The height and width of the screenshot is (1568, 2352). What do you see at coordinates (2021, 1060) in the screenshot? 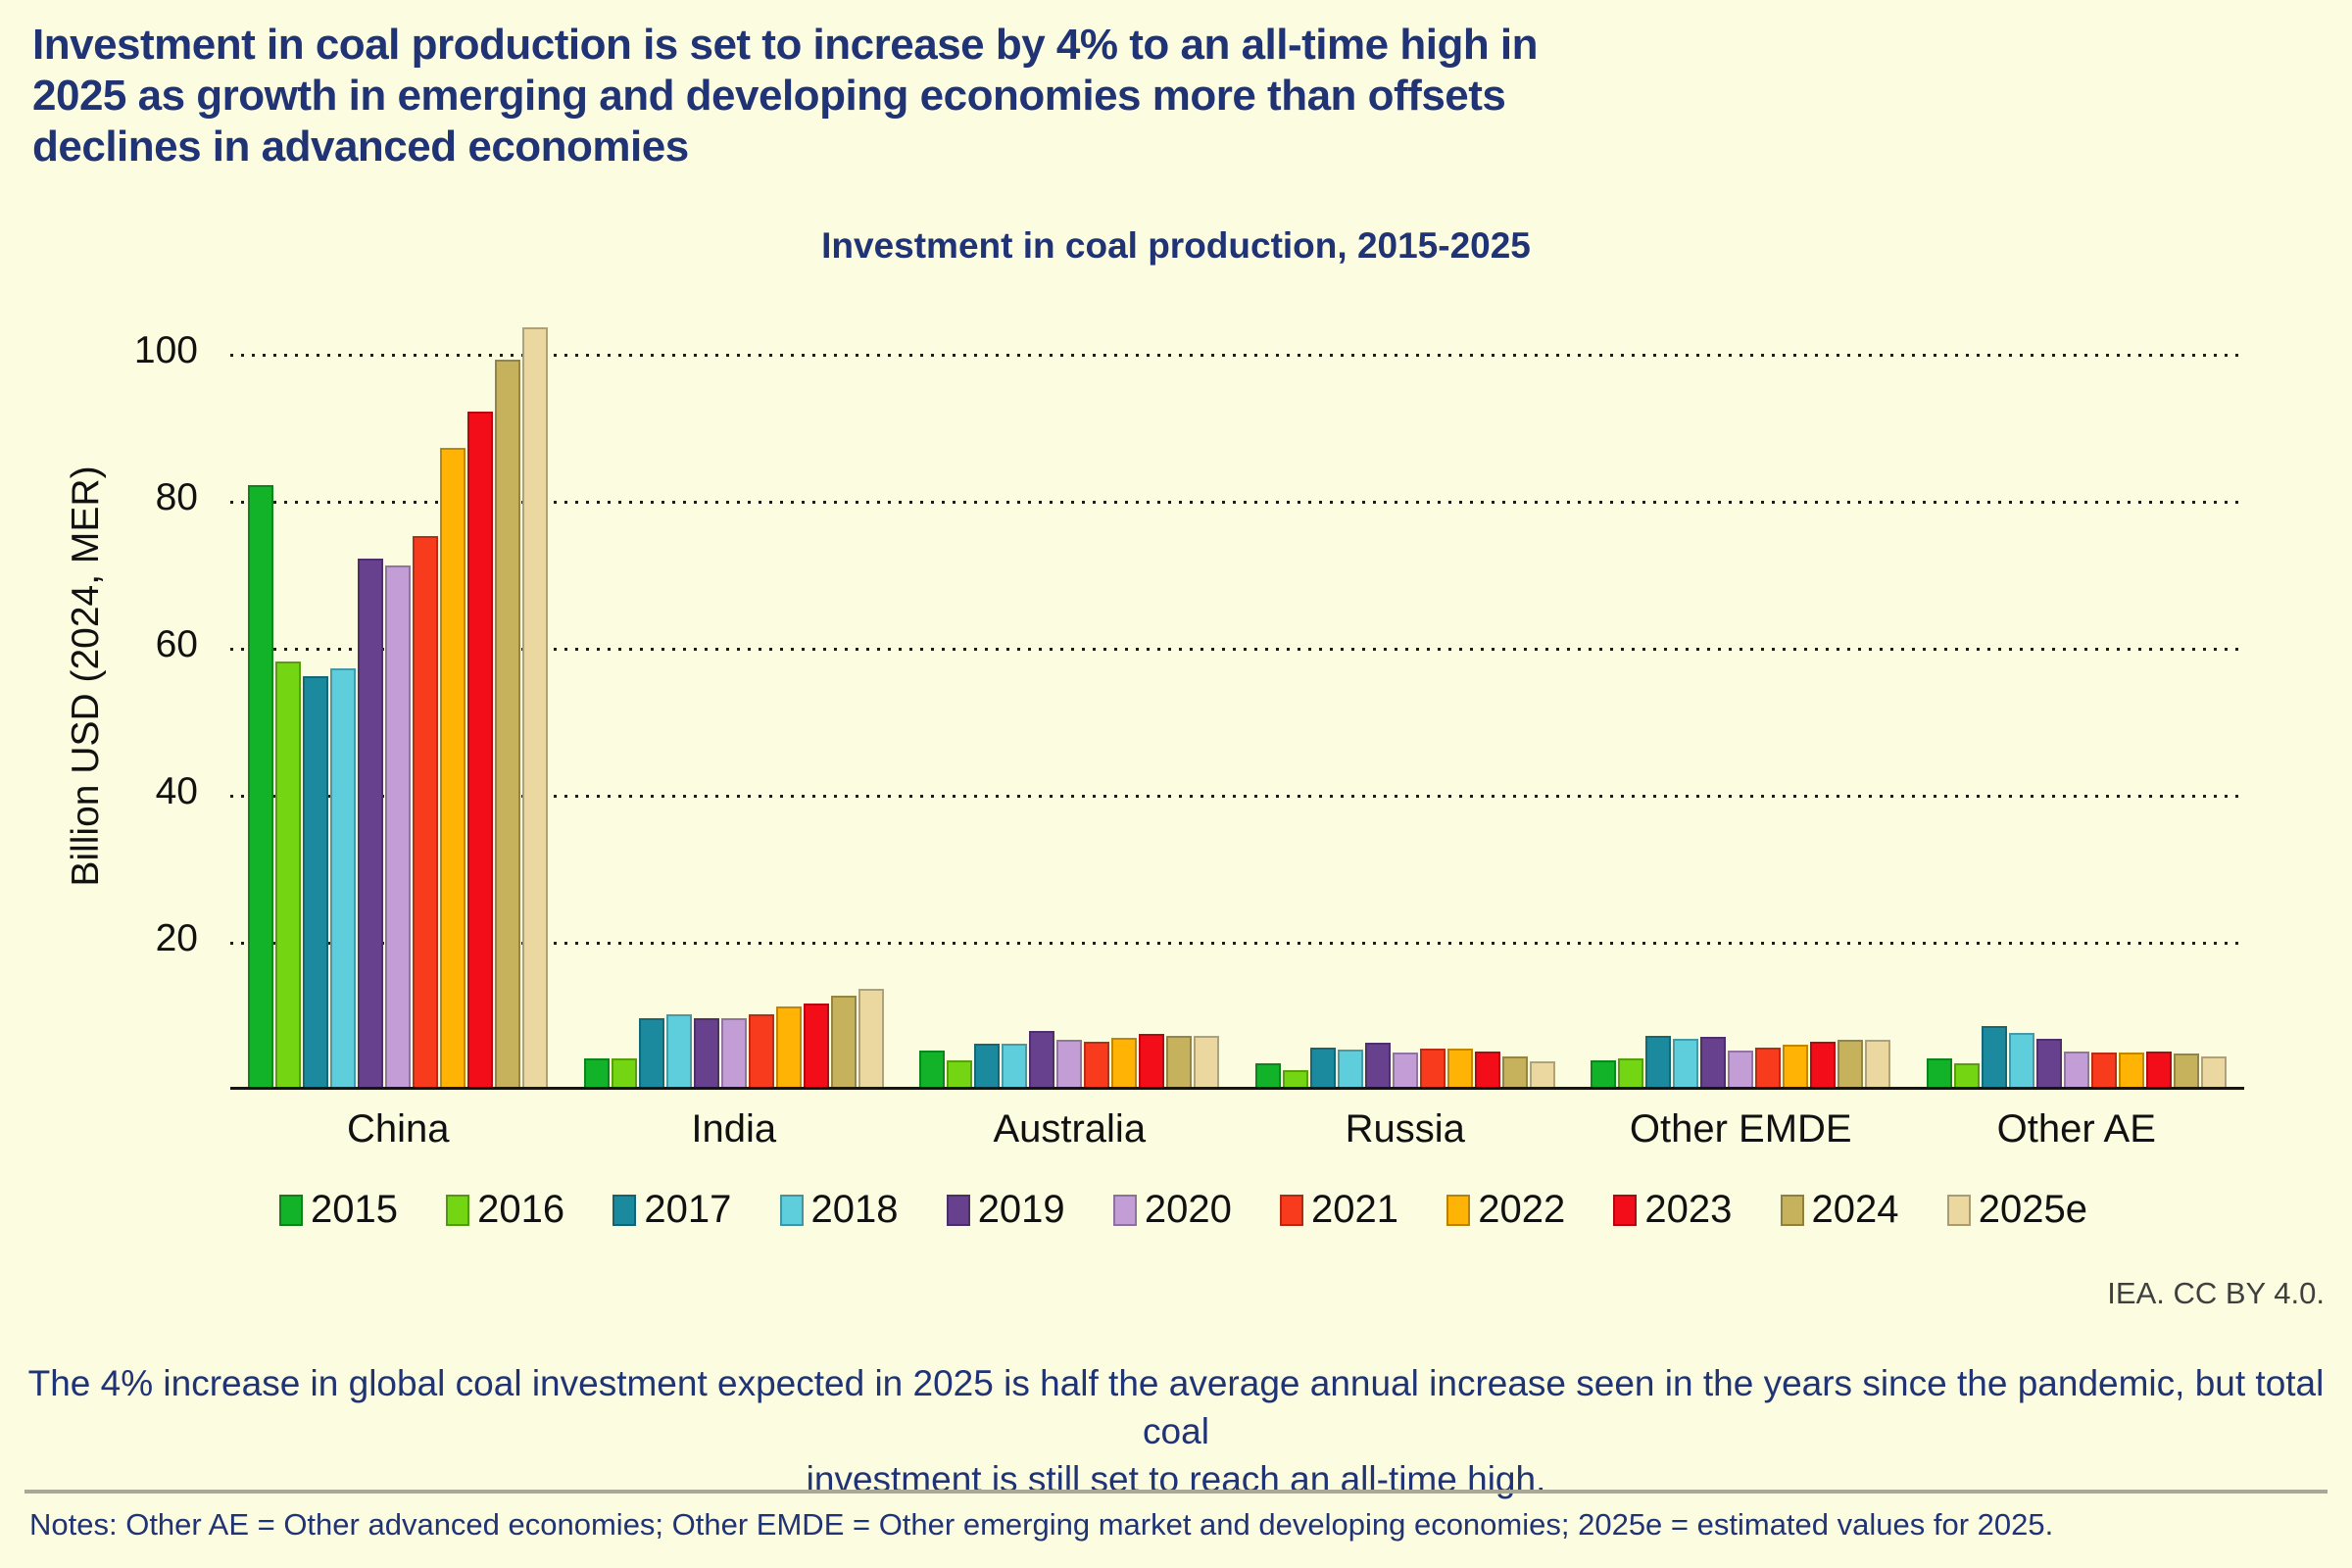
I see `bar-other-ae-2018` at bounding box center [2021, 1060].